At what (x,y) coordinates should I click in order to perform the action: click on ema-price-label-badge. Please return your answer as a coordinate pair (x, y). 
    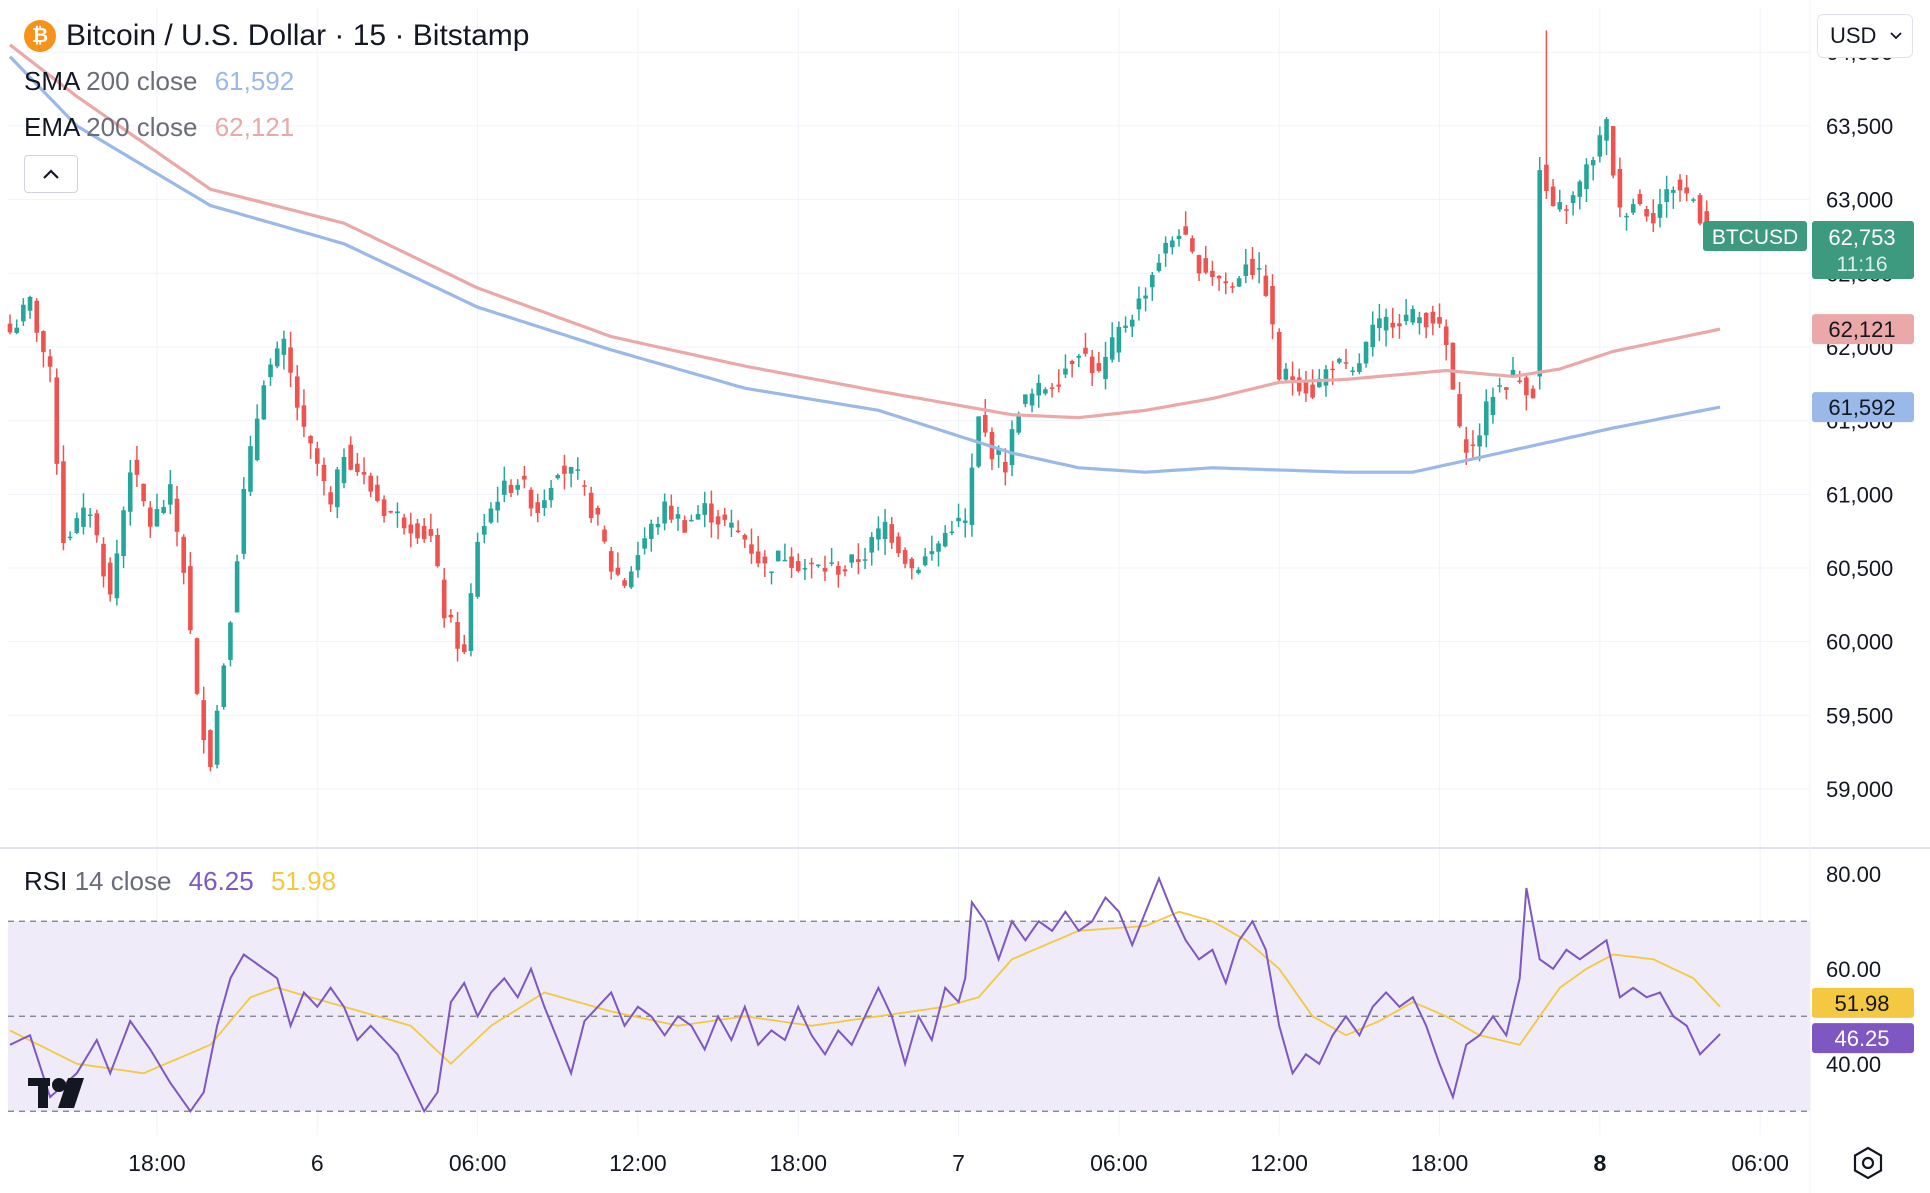
    Looking at the image, I should click on (1863, 329).